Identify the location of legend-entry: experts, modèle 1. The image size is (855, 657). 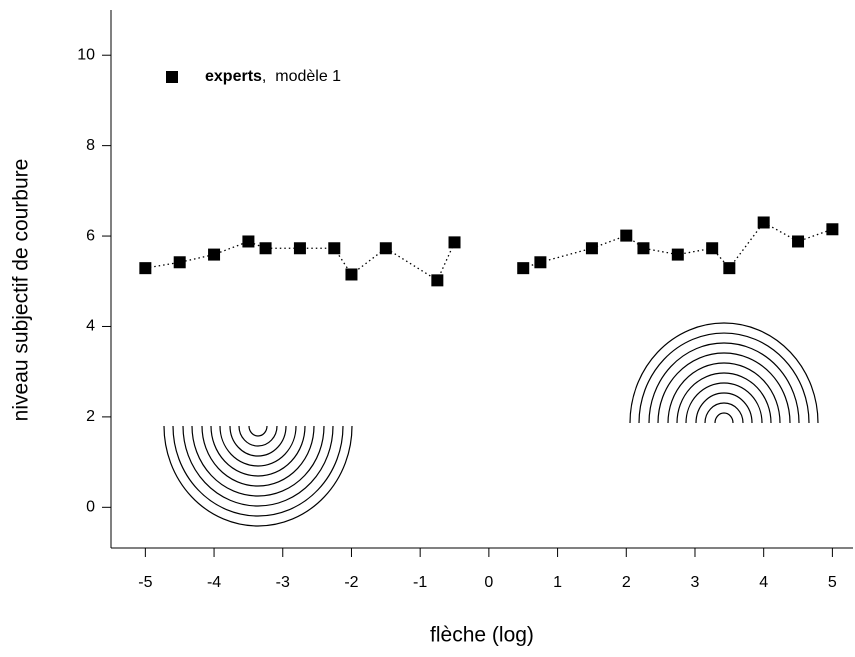
(273, 76).